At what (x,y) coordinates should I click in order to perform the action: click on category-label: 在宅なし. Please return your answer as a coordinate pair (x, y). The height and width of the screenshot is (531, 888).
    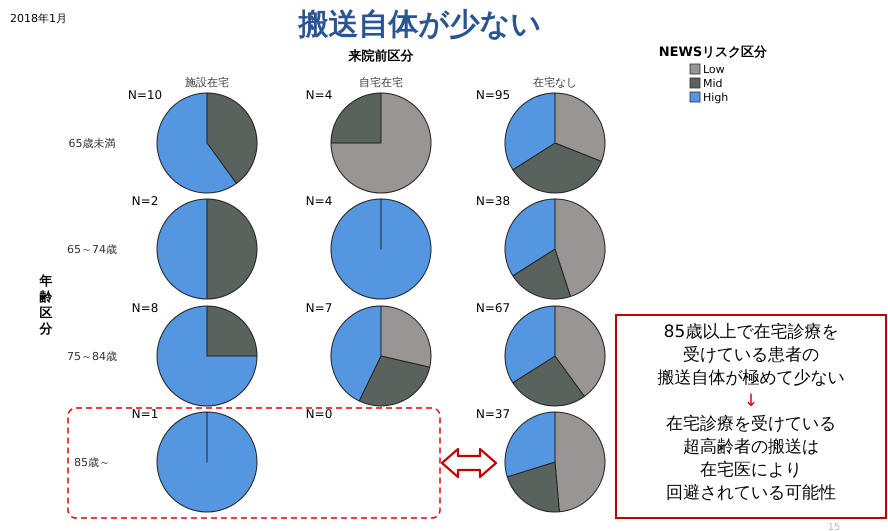
    Looking at the image, I should click on (555, 82).